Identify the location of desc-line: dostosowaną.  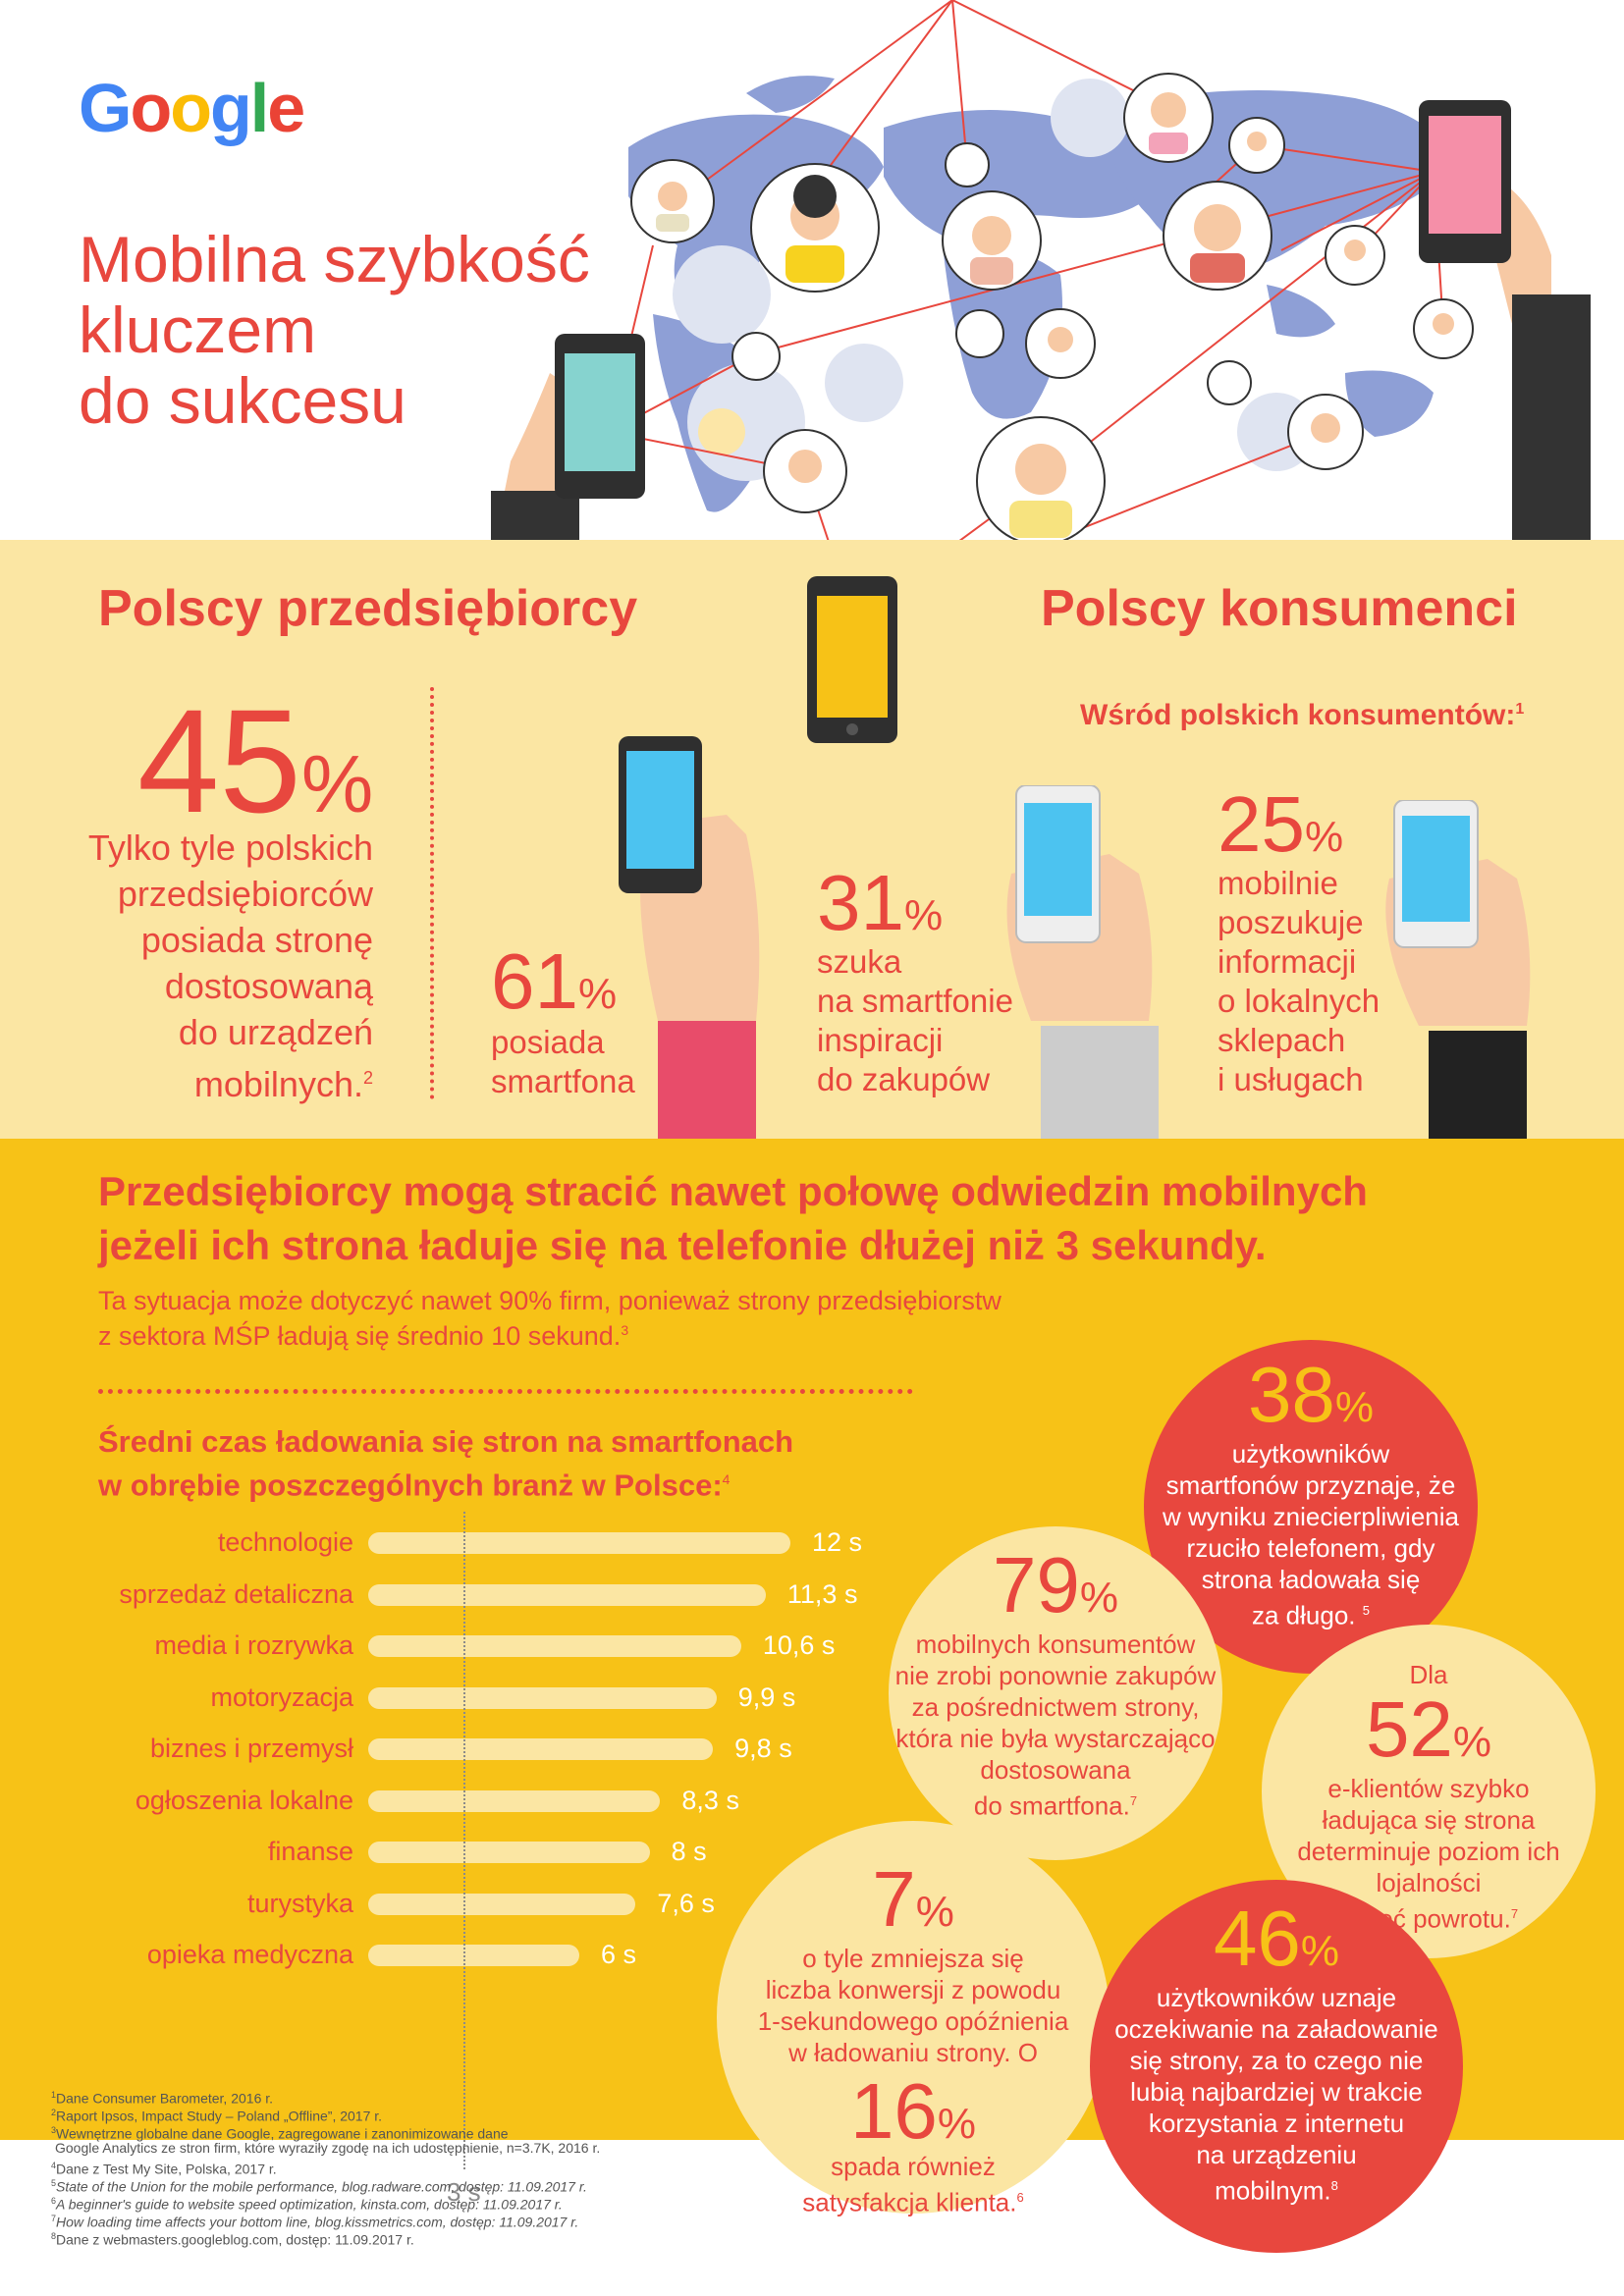
(268, 986).